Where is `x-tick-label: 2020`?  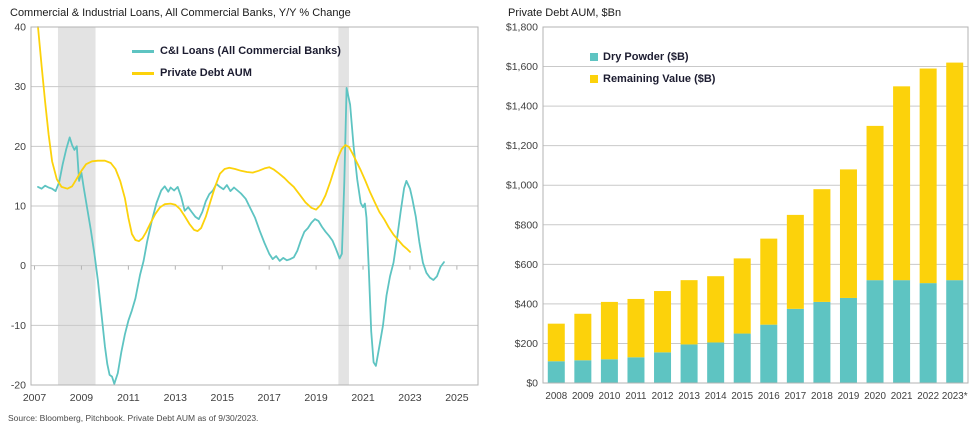 x-tick-label: 2020 is located at coordinates (875, 396).